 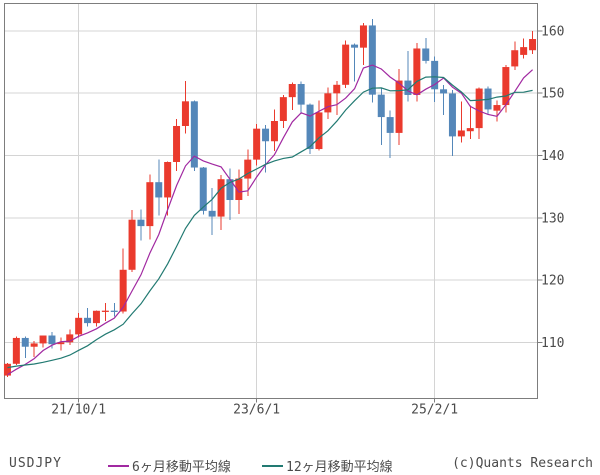 I want to click on y-tick-label: 150, so click(x=552, y=94).